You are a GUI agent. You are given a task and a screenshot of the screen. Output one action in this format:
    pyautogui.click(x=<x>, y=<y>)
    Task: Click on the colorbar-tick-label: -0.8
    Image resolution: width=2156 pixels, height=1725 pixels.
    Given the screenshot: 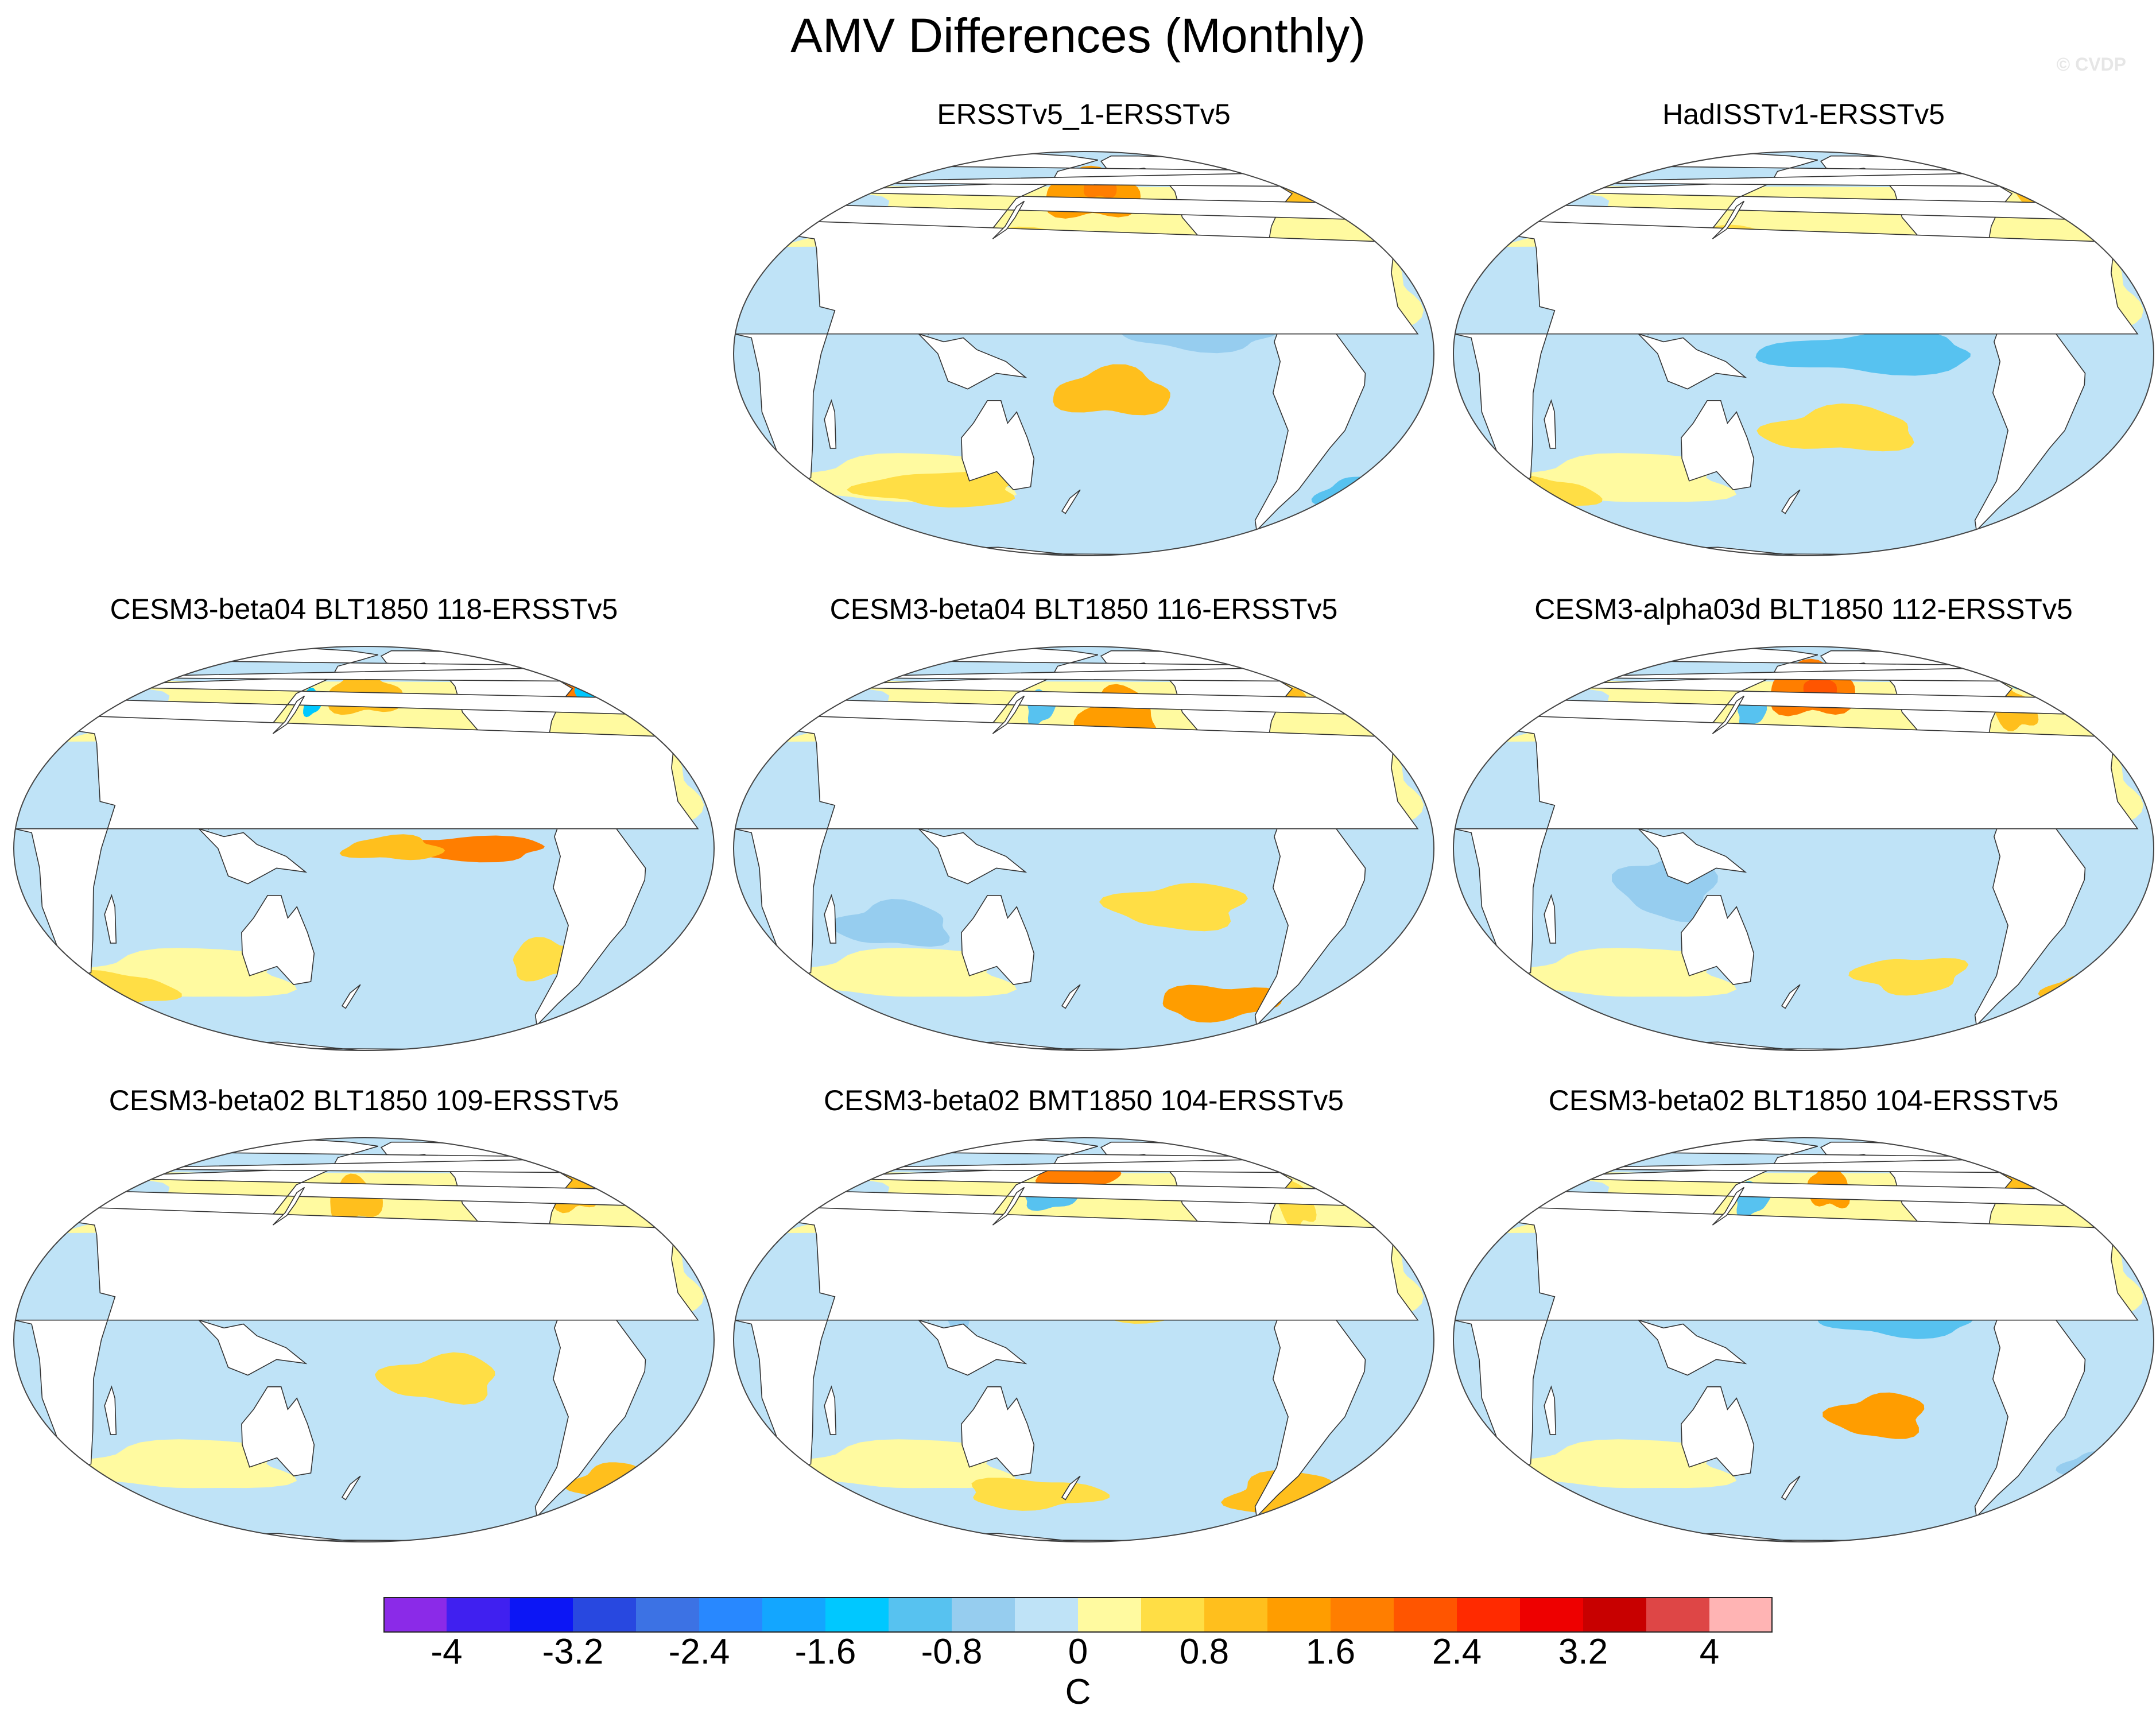 What is the action you would take?
    pyautogui.click(x=952, y=1652)
    